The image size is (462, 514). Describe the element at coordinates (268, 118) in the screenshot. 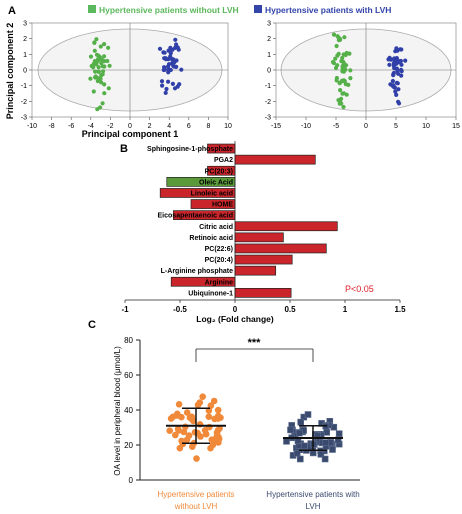

I see `y-tick-label: -3` at that location.